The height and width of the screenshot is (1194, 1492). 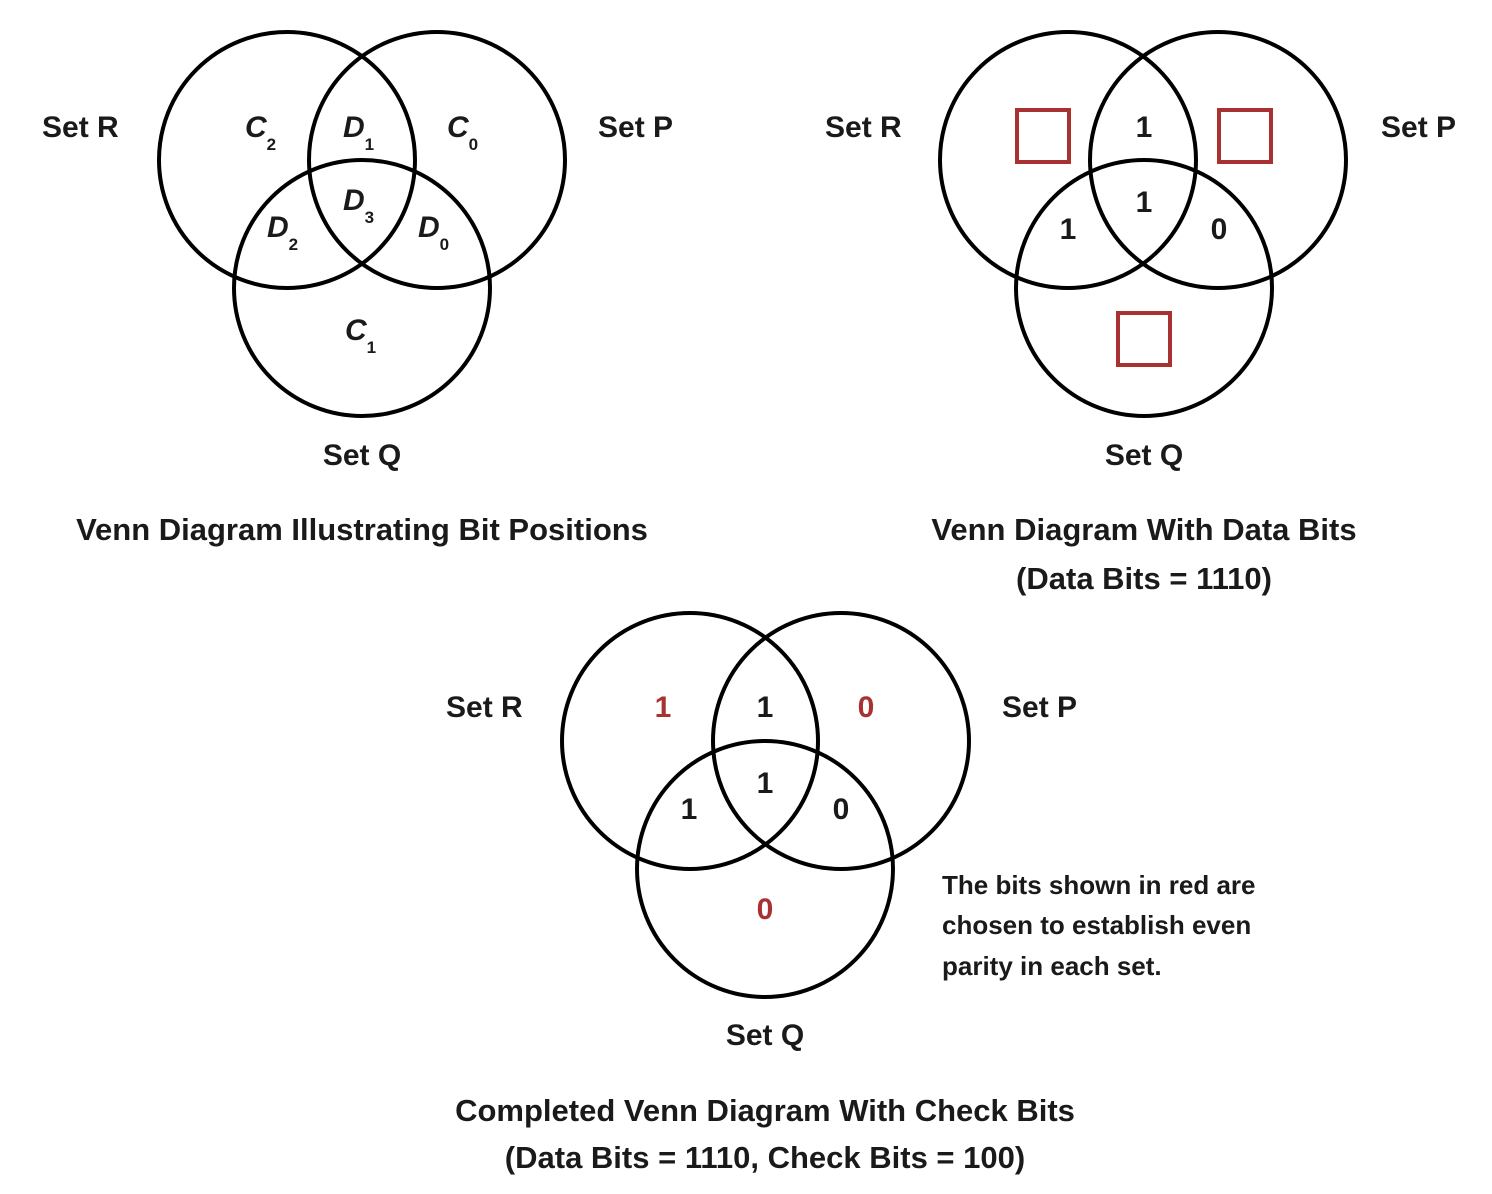 What do you see at coordinates (765, 1110) in the screenshot?
I see `caption-check-bits: Completed Venn Diagram With Check Bits` at bounding box center [765, 1110].